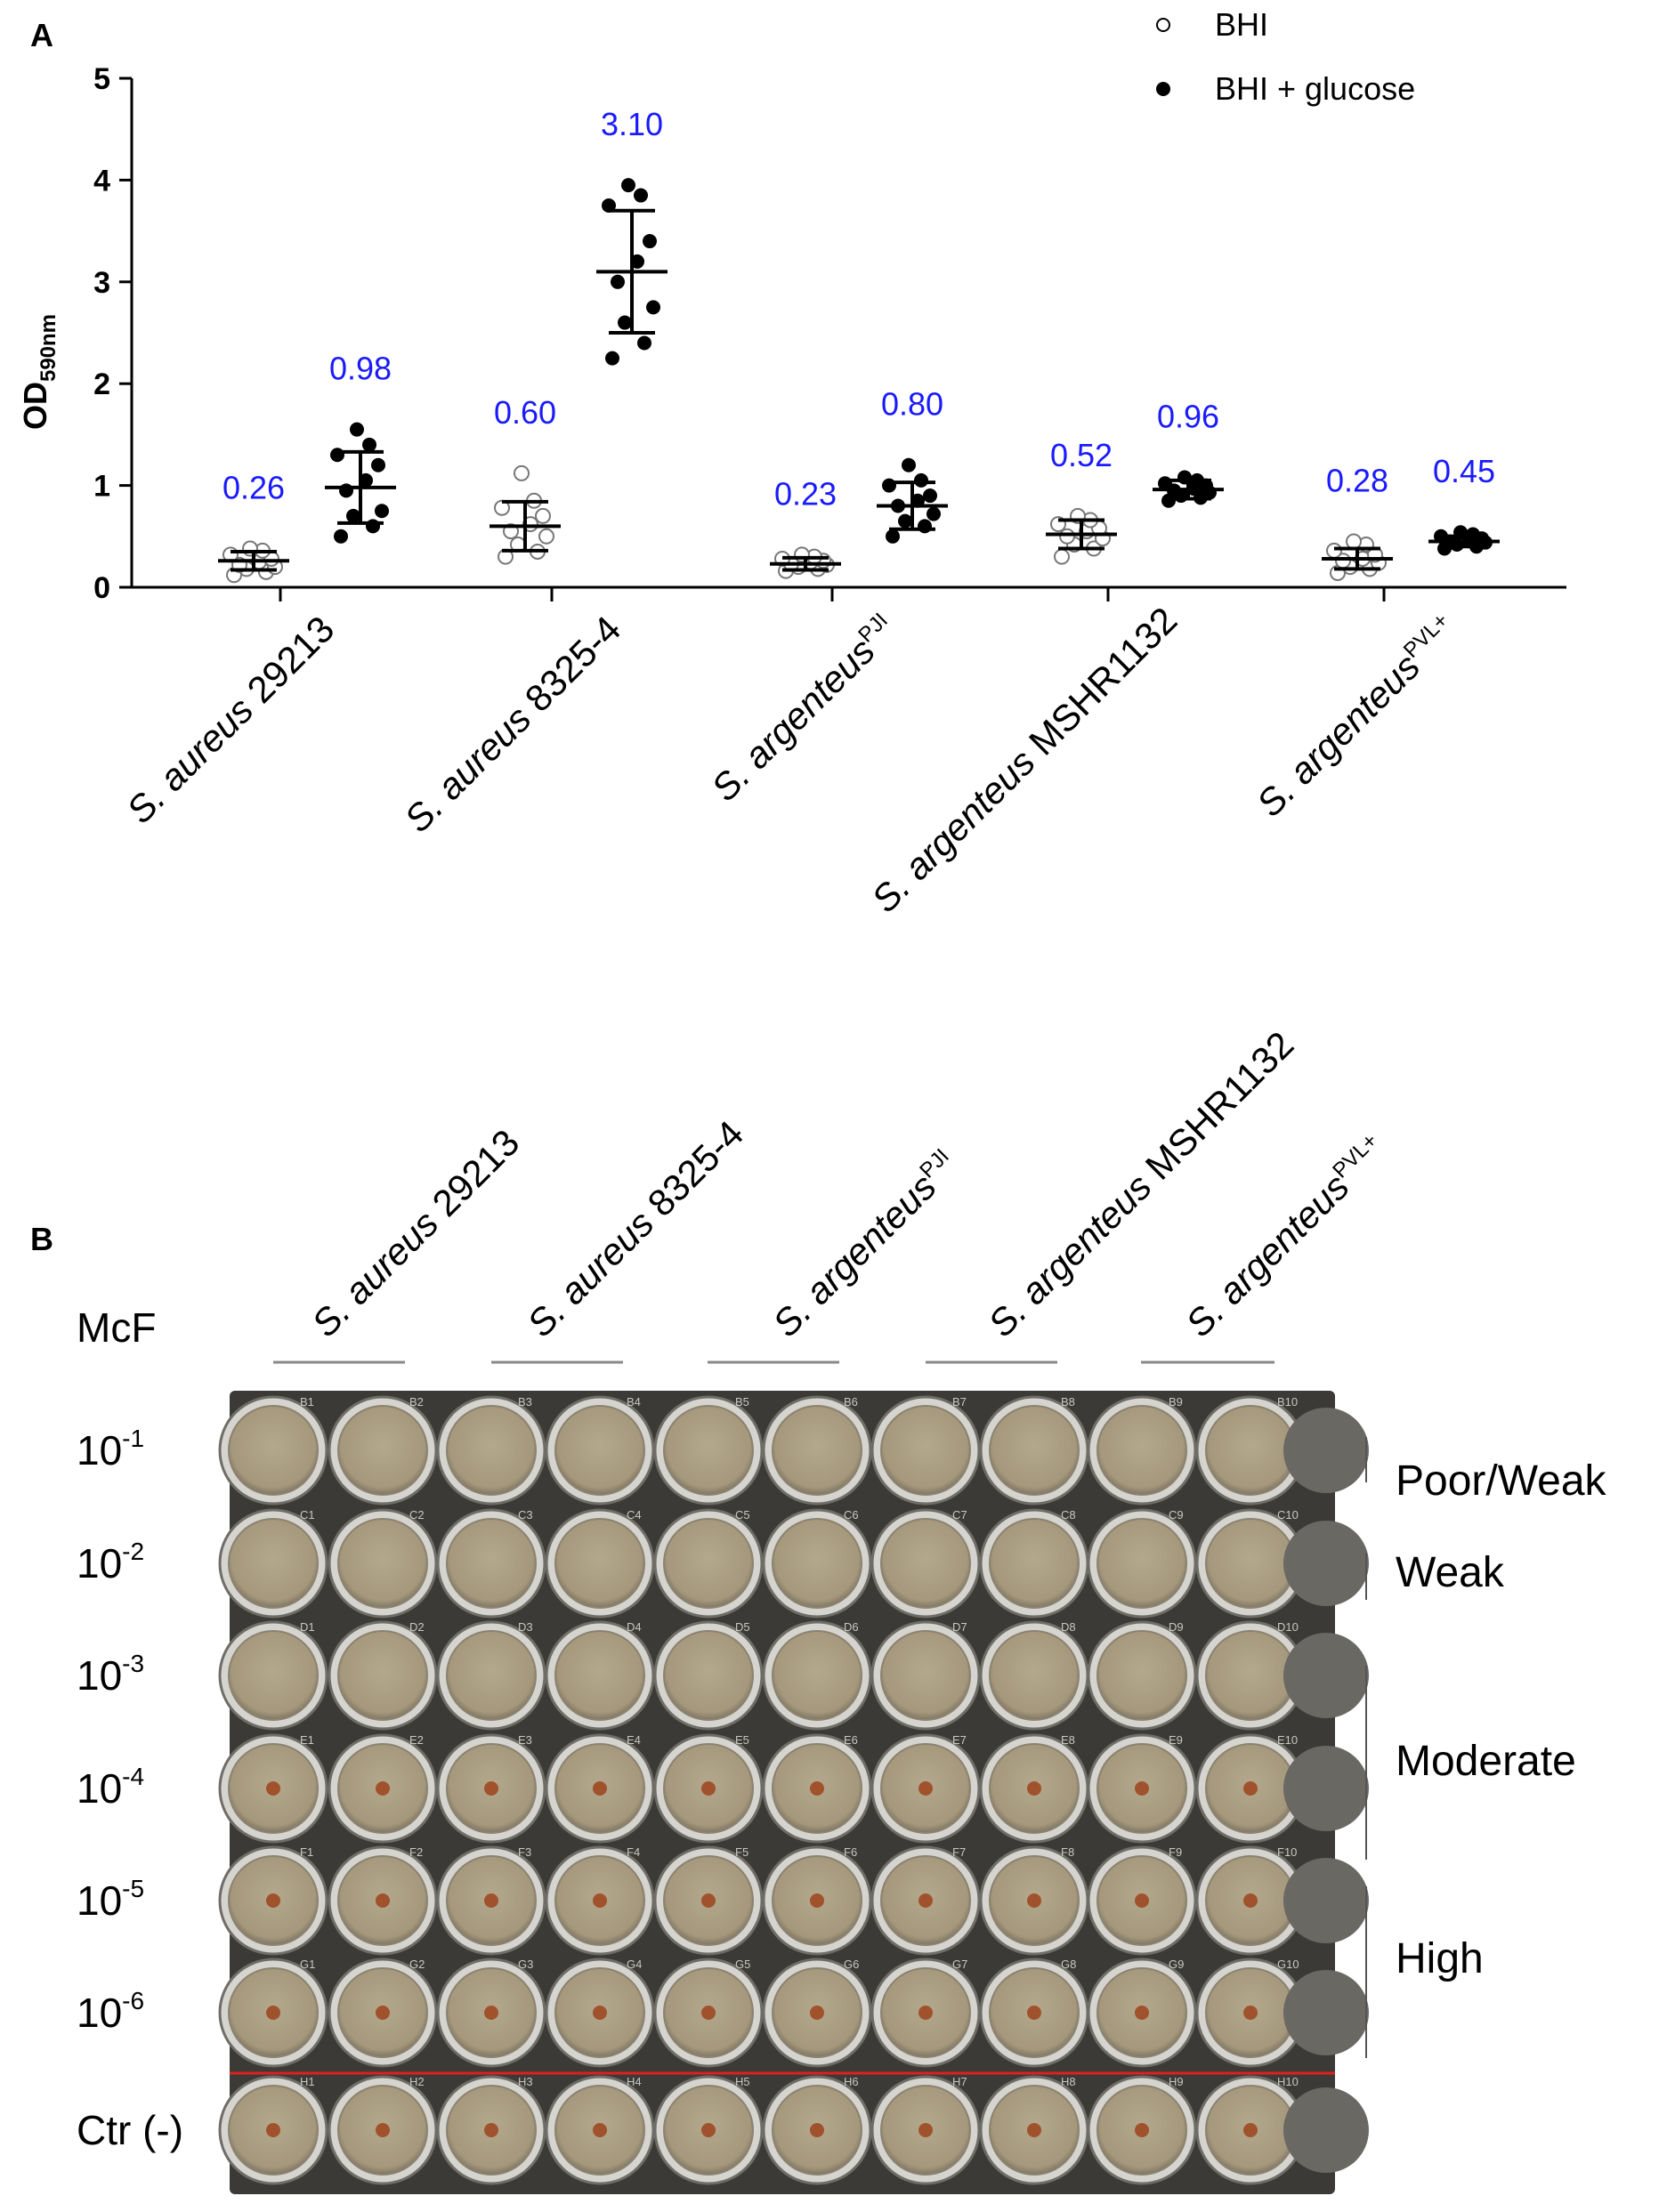  I want to click on biofilm-categories: Poor/Weak Weak Moderate High, so click(1486, 1748).